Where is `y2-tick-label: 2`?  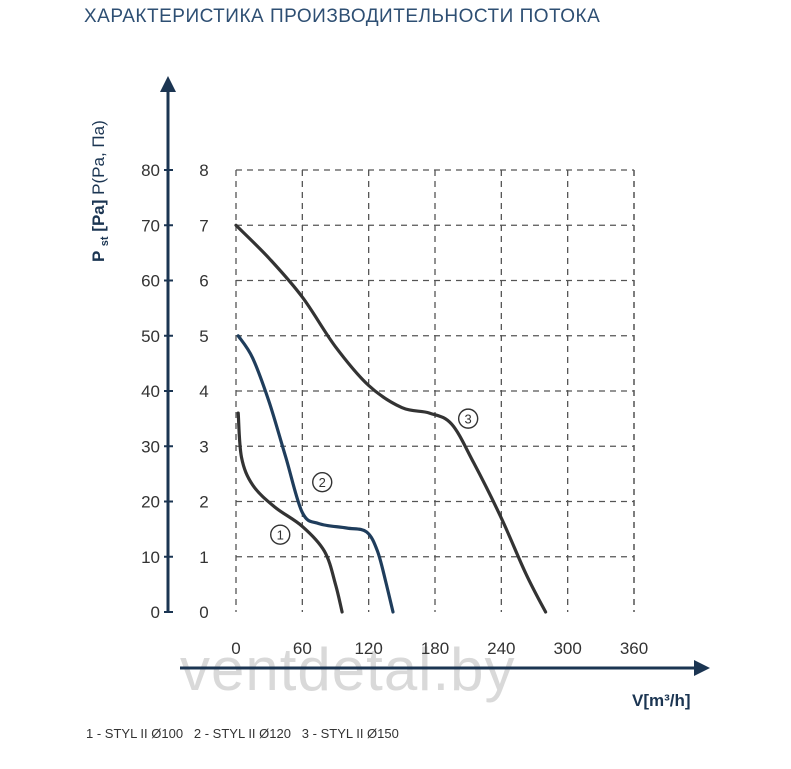
y2-tick-label: 2 is located at coordinates (203, 502).